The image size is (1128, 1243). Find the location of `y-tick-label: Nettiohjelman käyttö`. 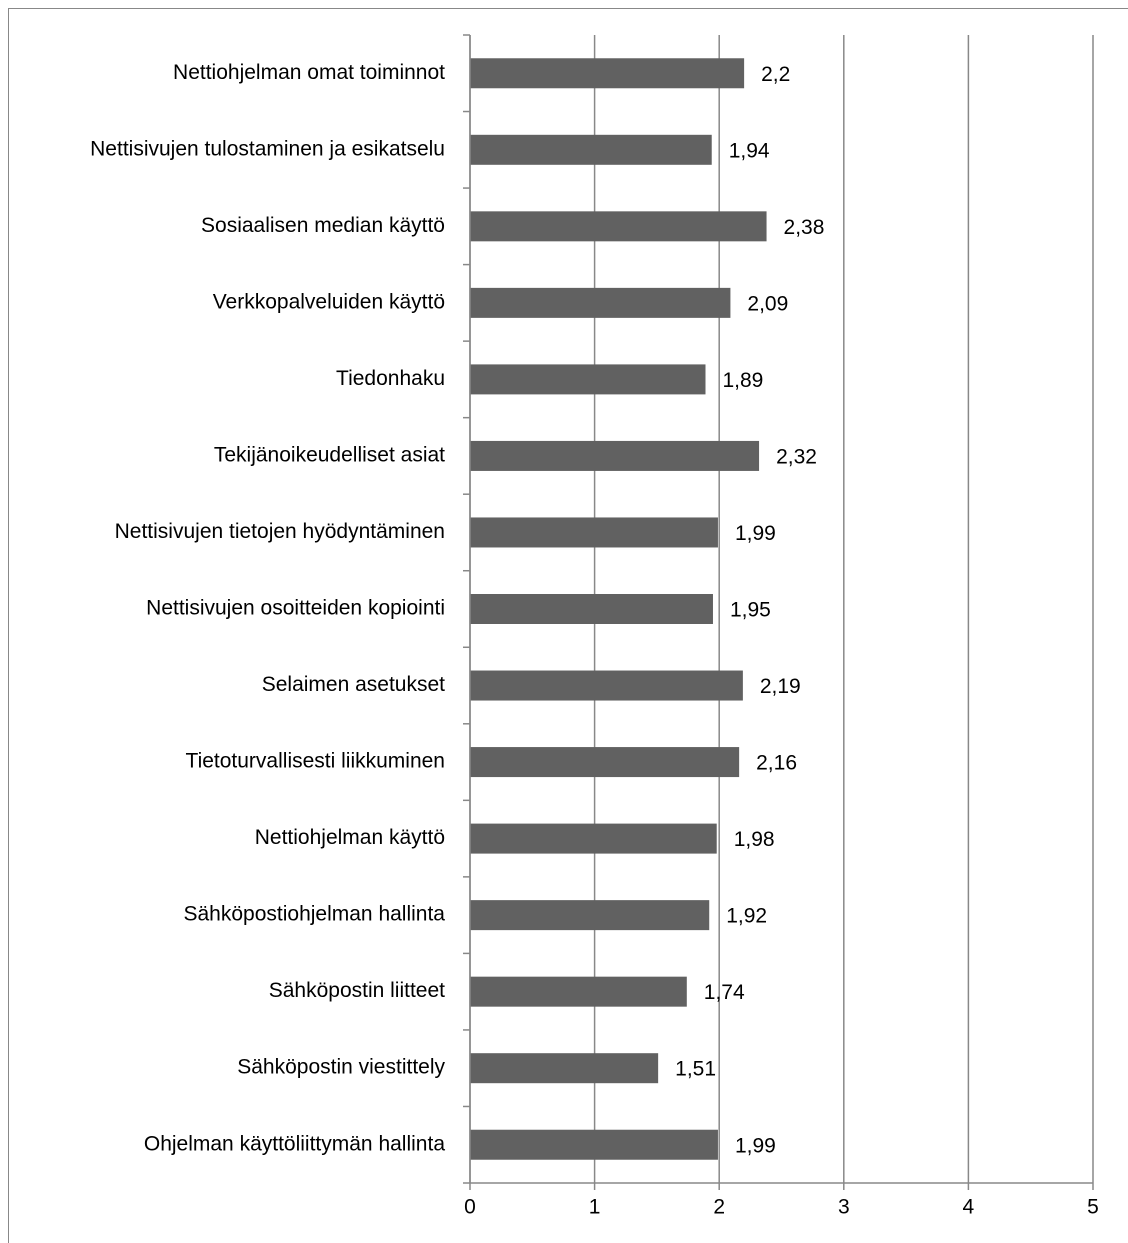

y-tick-label: Nettiohjelman käyttö is located at coordinates (350, 837).